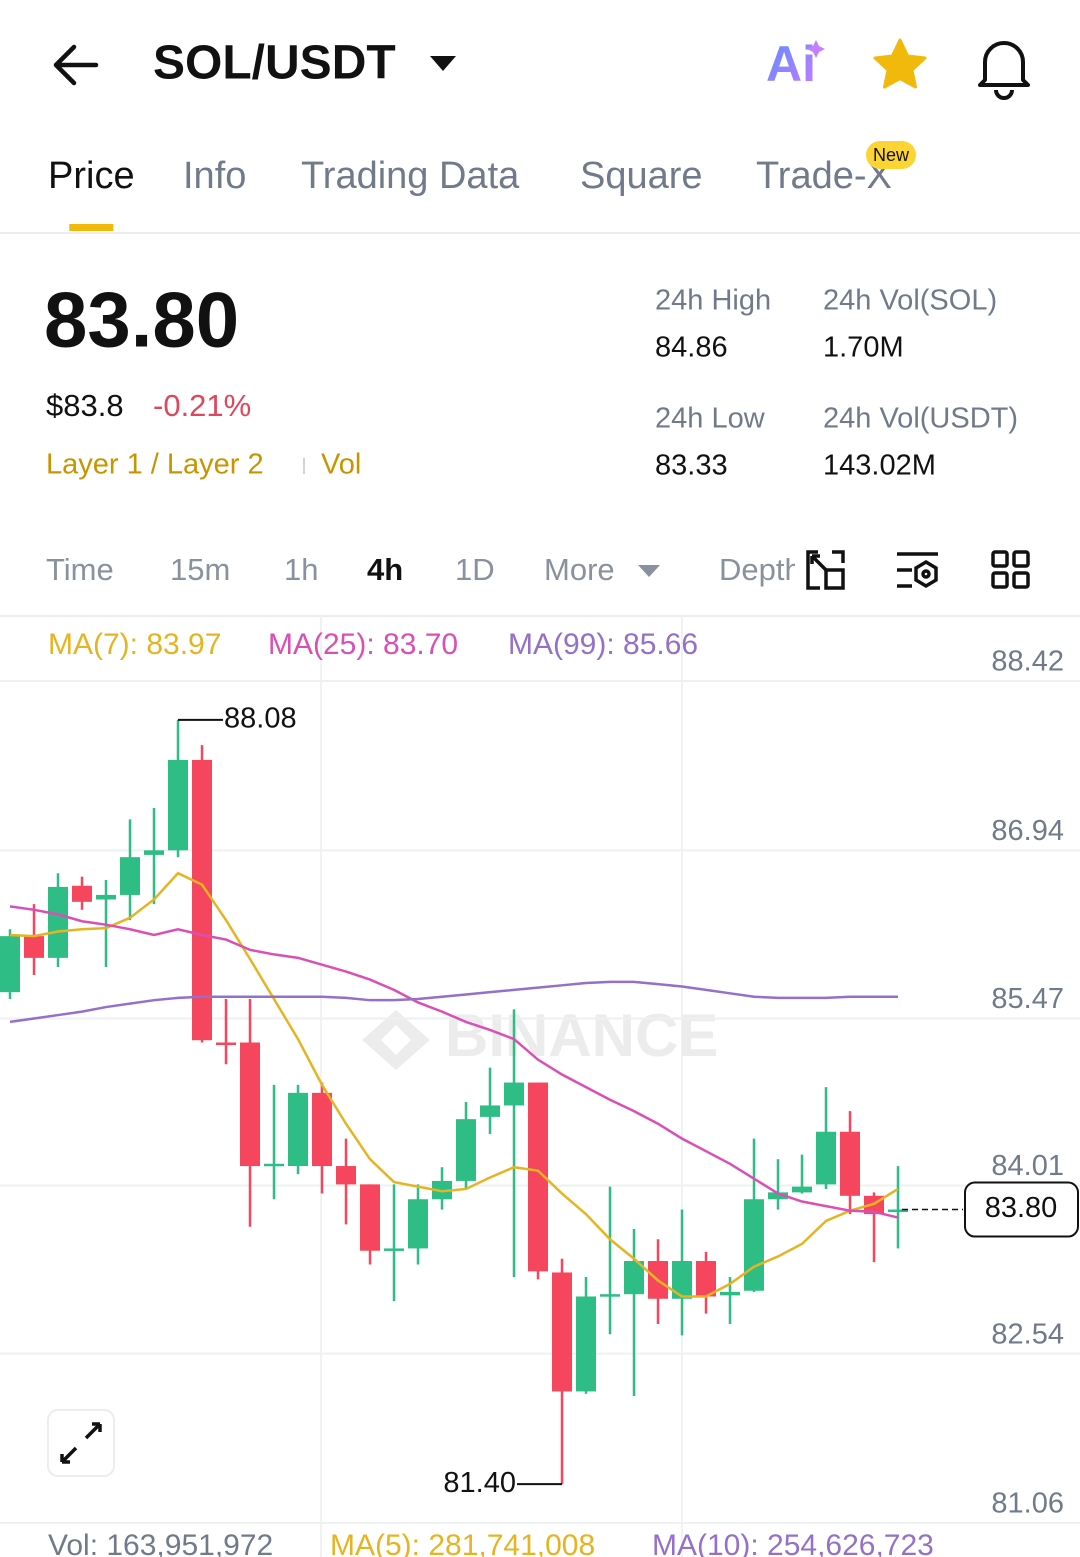 Image resolution: width=1080 pixels, height=1557 pixels. I want to click on y-tick-label: 84.01, so click(1027, 1166).